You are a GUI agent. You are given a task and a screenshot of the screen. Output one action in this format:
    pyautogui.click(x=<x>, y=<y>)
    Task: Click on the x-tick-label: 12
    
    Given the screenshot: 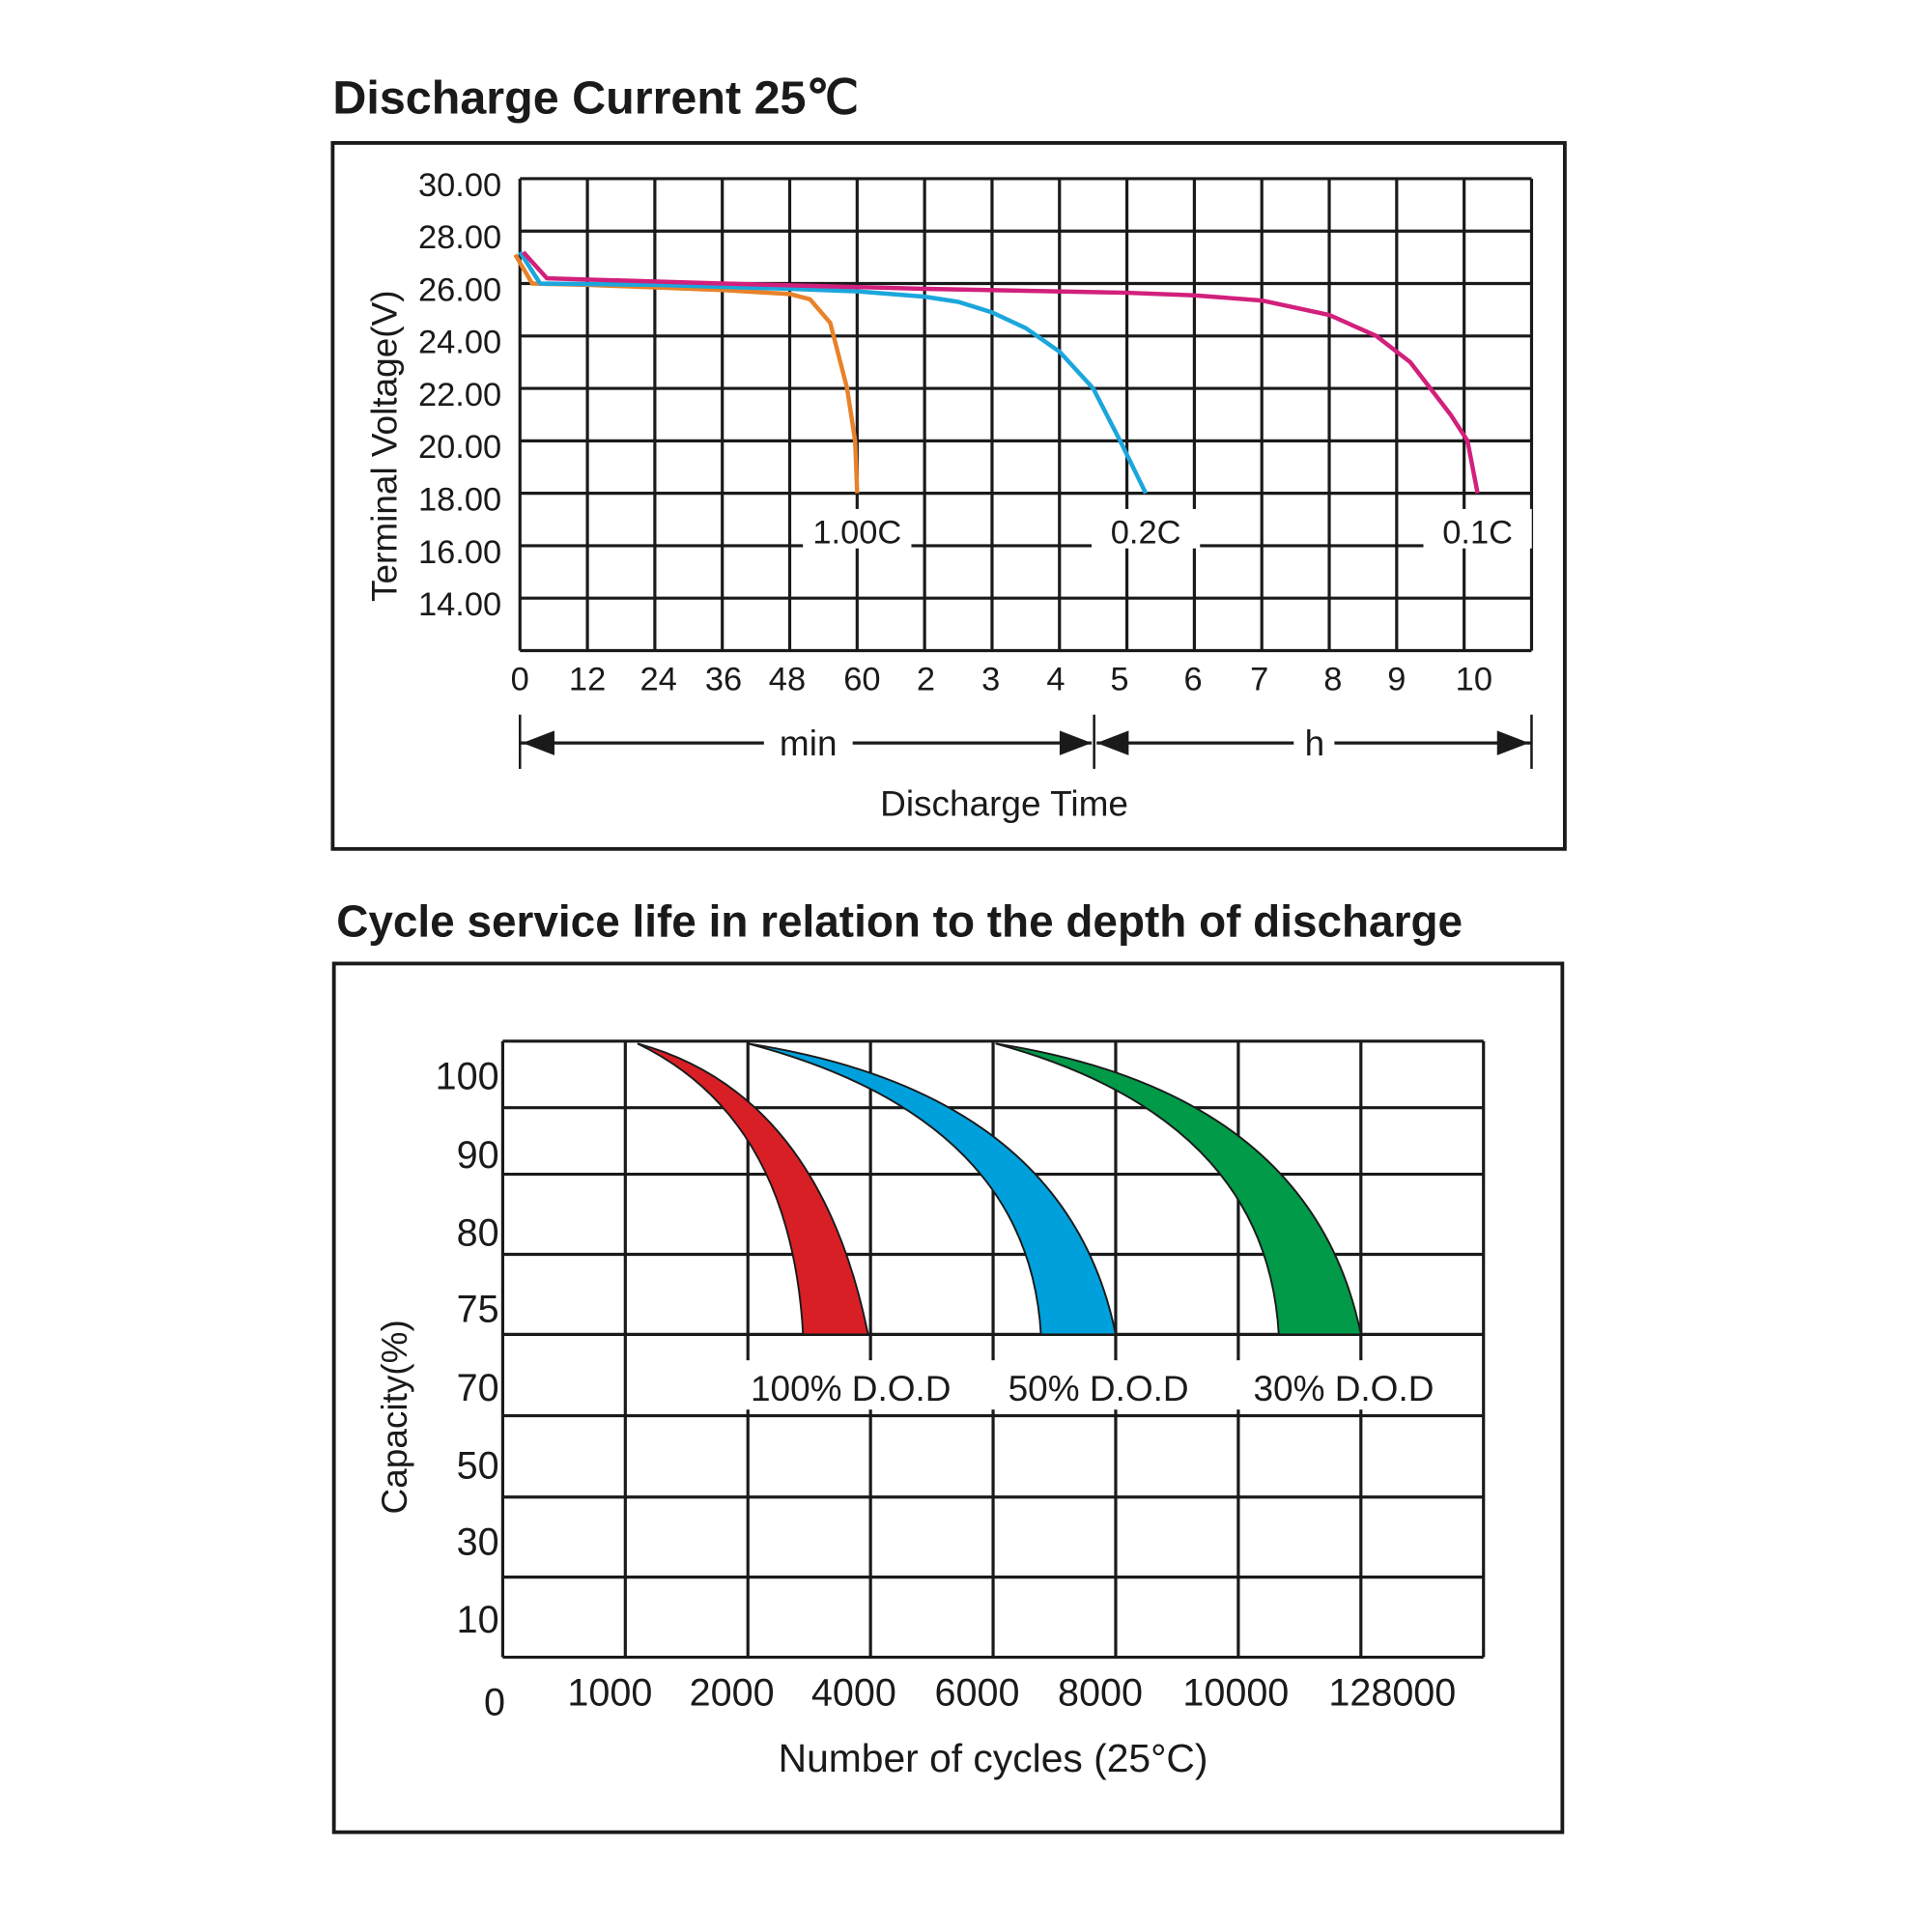 What is the action you would take?
    pyautogui.click(x=587, y=679)
    